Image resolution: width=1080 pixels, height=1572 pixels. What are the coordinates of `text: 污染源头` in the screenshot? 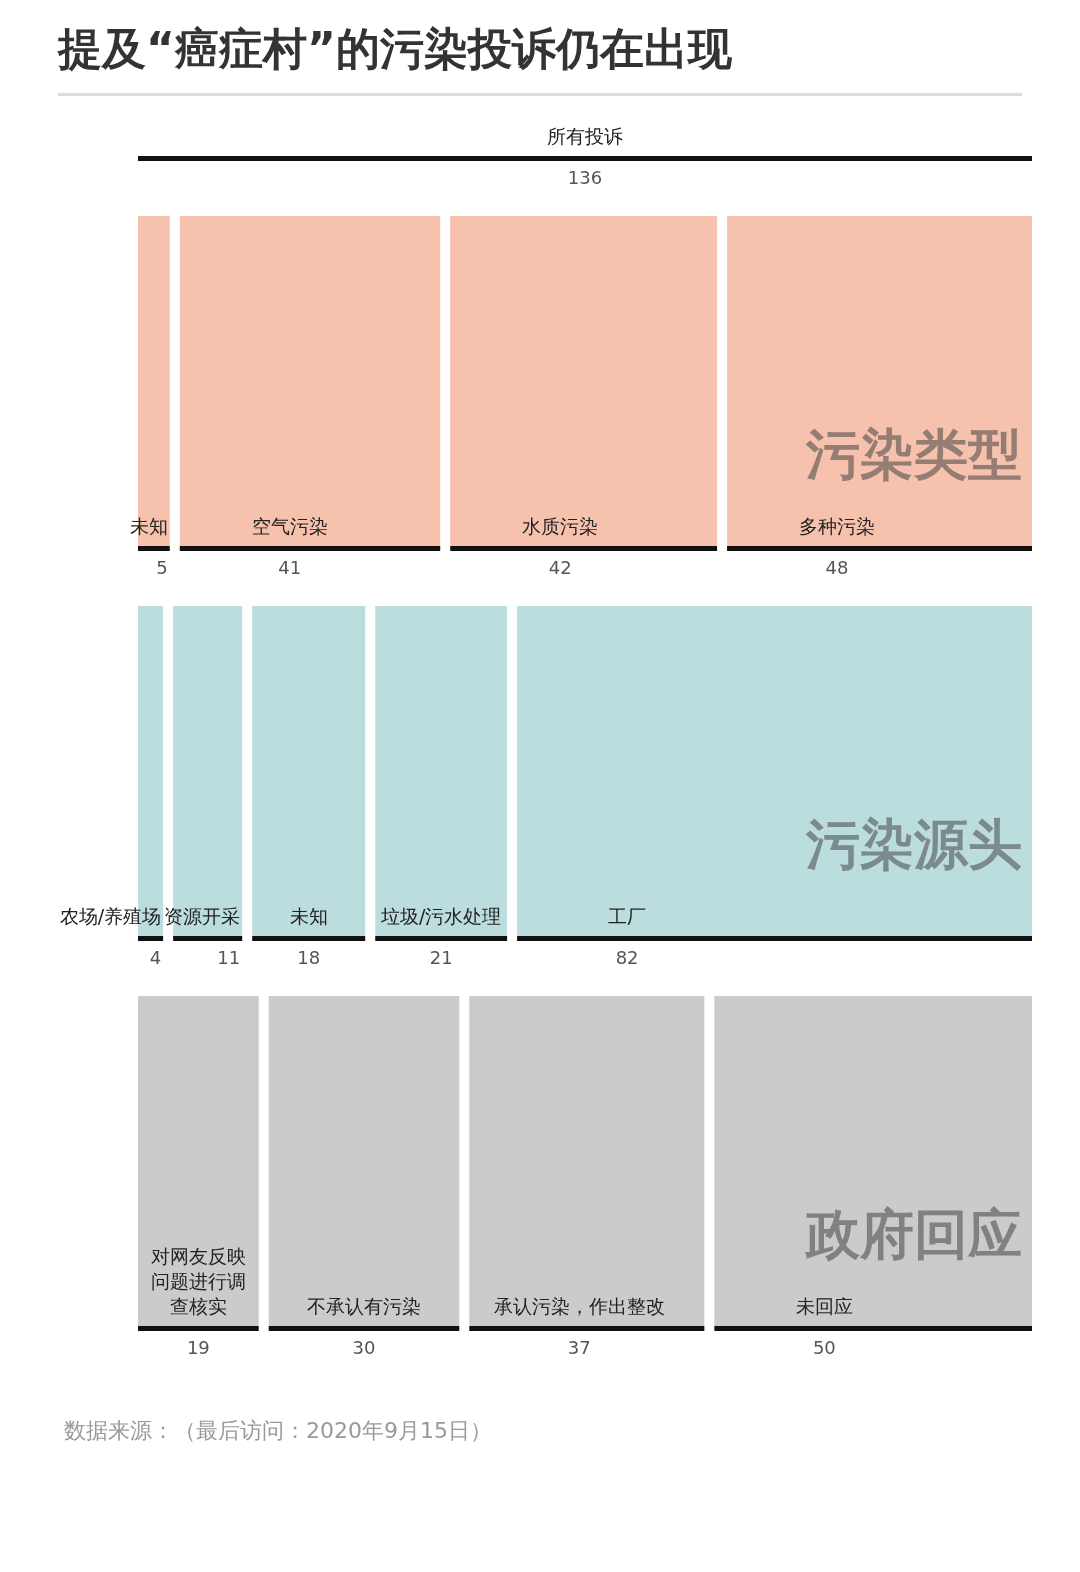 It's located at (913, 845).